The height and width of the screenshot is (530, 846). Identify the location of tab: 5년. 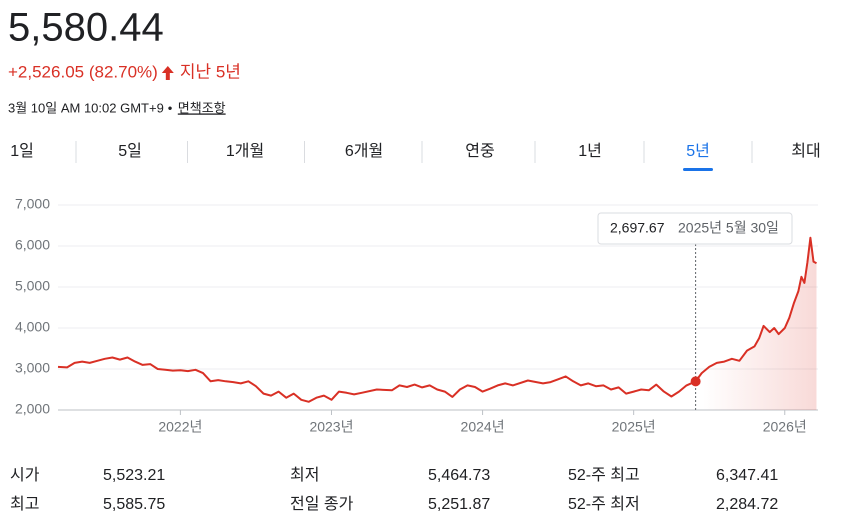
(698, 151).